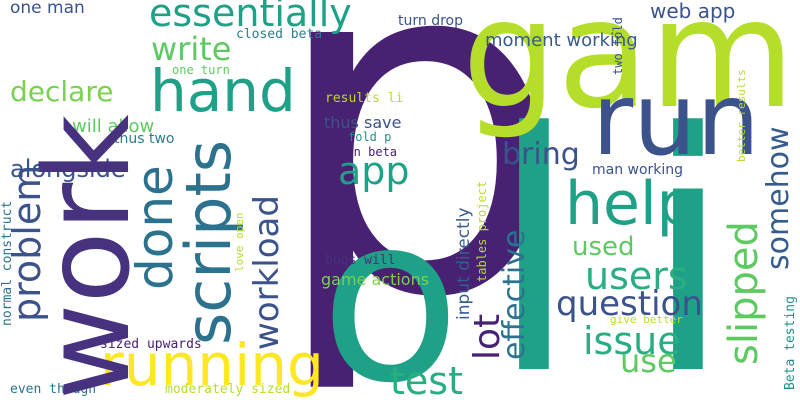 The image size is (800, 400). I want to click on word-normal-construct: normal construct, so click(7, 263).